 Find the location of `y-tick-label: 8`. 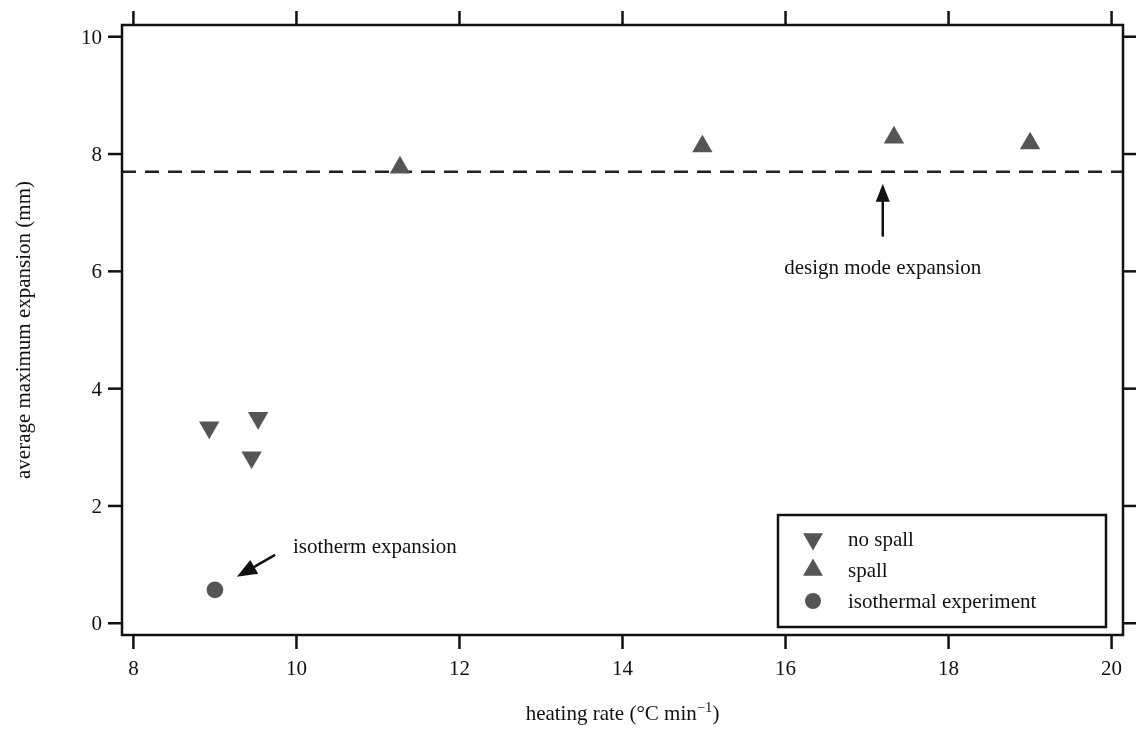

y-tick-label: 8 is located at coordinates (96, 154).